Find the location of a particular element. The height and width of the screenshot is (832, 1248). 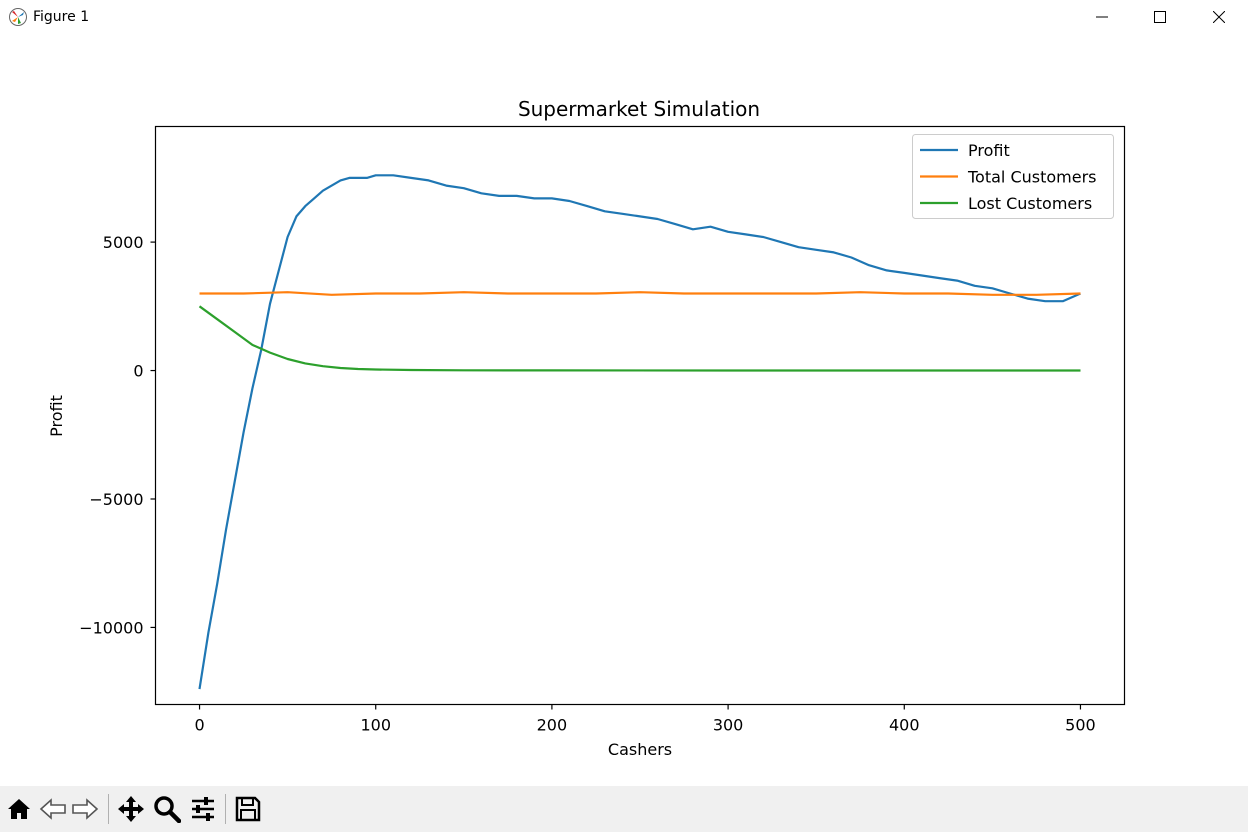

maximize-icon is located at coordinates (1160, 17).